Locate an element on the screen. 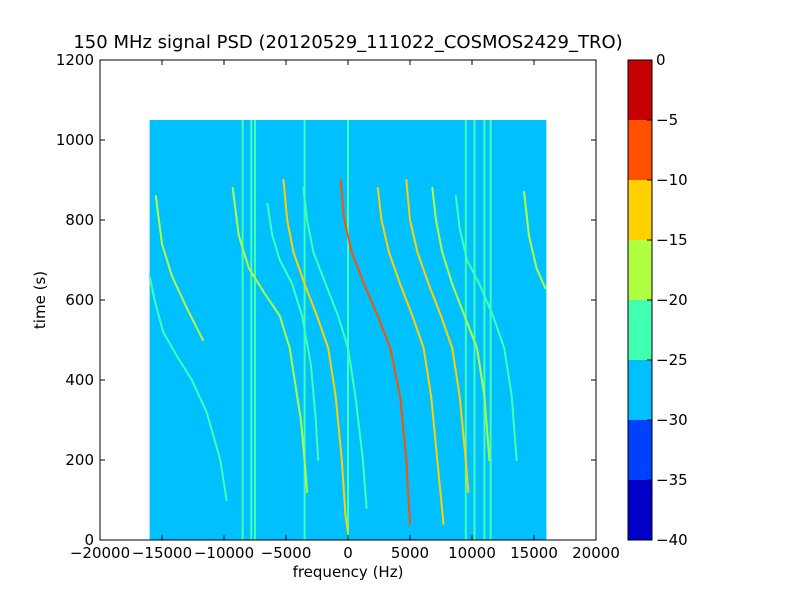 This screenshot has width=800, height=600. y-tick-label: 400 is located at coordinates (79, 380).